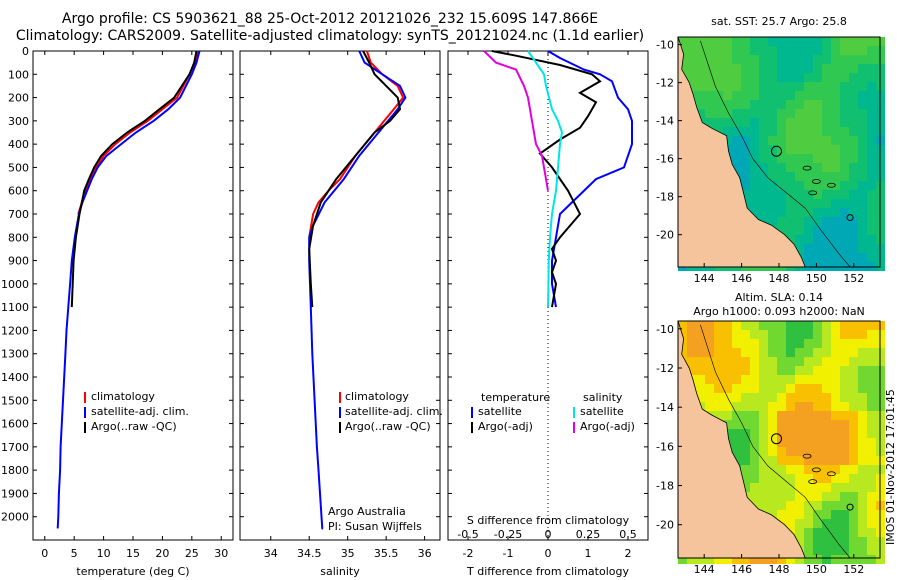  I want to click on salinity-diff-tick-label: 0.5, so click(628, 534).